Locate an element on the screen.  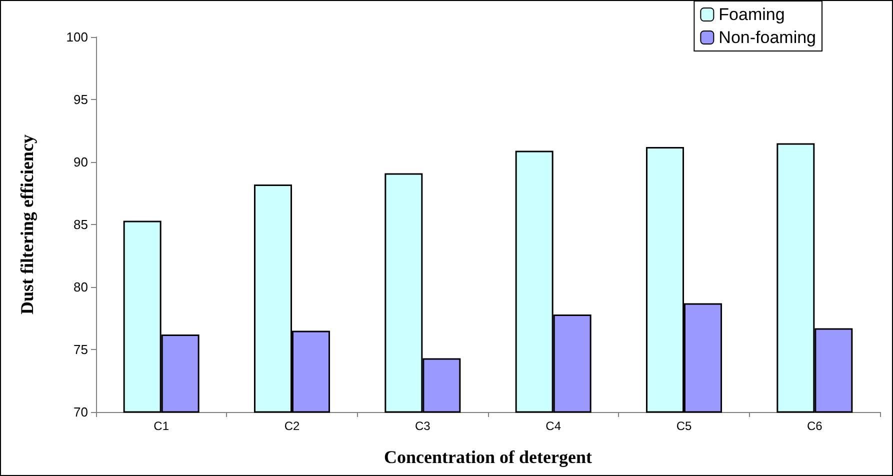
y-tick-label: 70 is located at coordinates (81, 412).